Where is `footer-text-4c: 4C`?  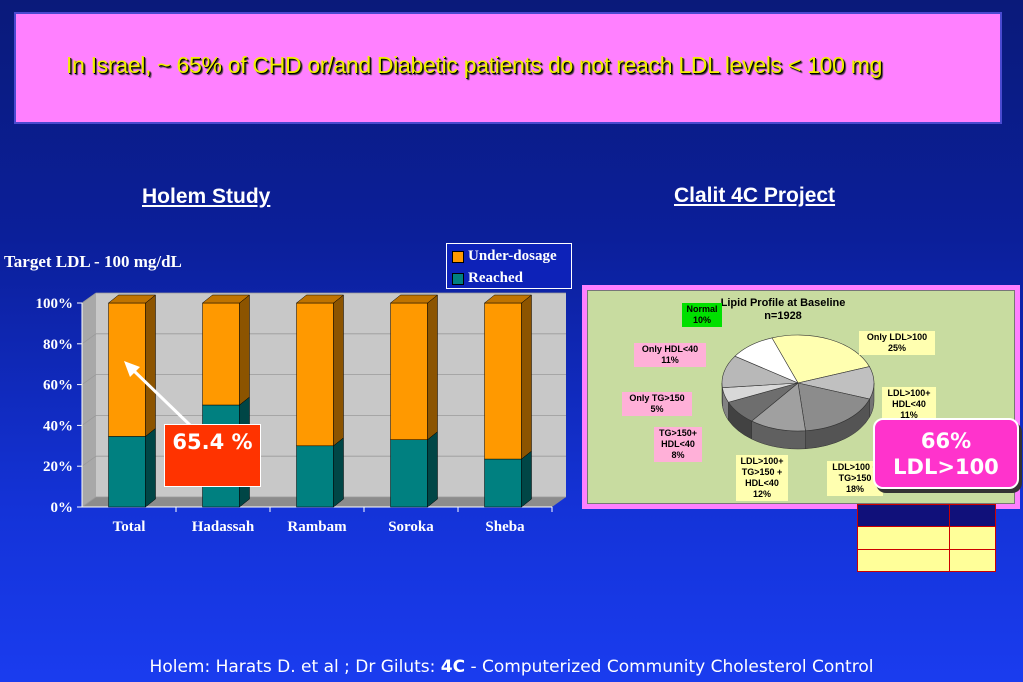 footer-text-4c: 4C is located at coordinates (453, 667).